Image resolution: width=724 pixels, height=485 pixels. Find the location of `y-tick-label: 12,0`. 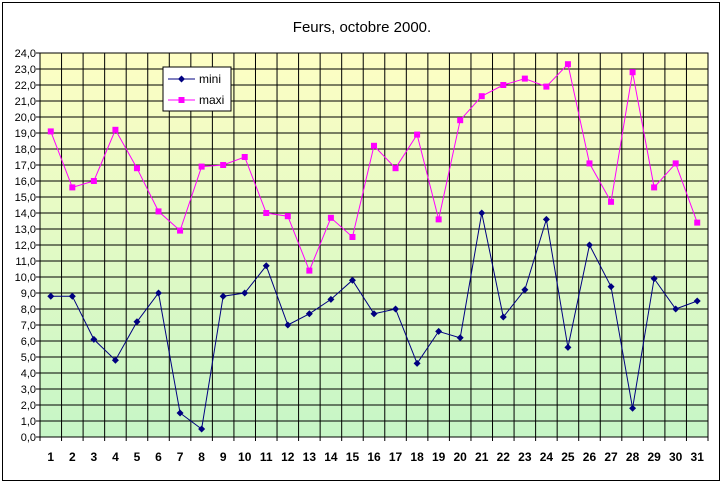

y-tick-label: 12,0 is located at coordinates (25, 246).